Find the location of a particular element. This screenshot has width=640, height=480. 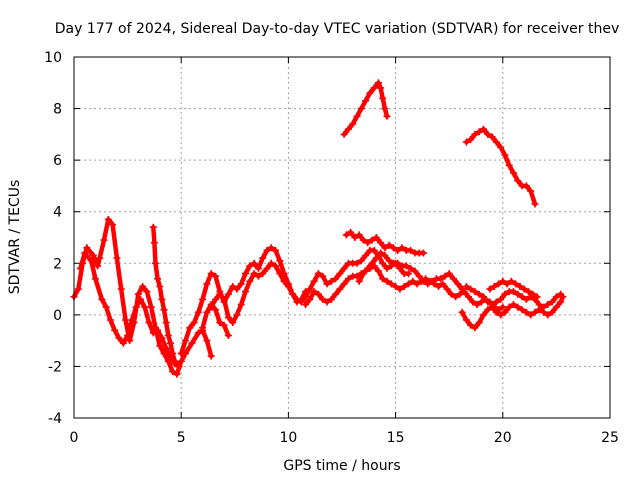

x-tick-label: 25 is located at coordinates (610, 438).